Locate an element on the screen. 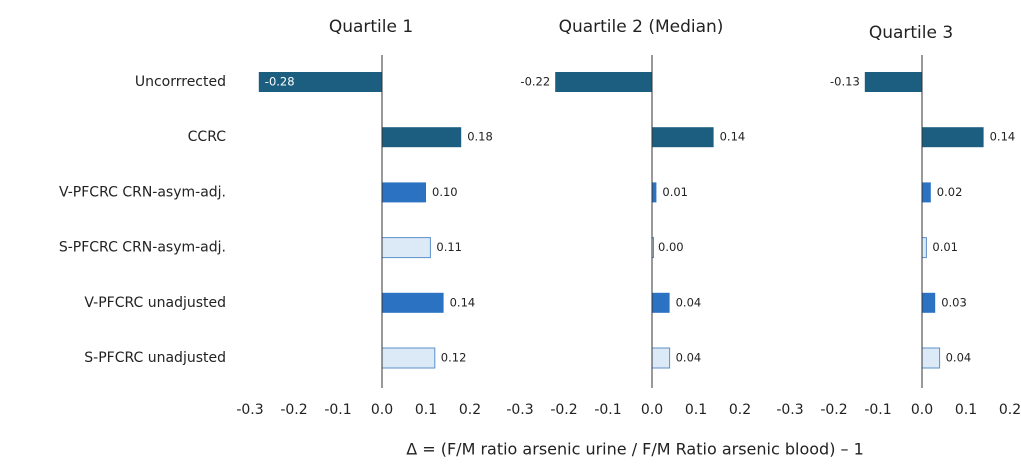 This screenshot has width=1021, height=464. value-label: 0.00 is located at coordinates (671, 247).